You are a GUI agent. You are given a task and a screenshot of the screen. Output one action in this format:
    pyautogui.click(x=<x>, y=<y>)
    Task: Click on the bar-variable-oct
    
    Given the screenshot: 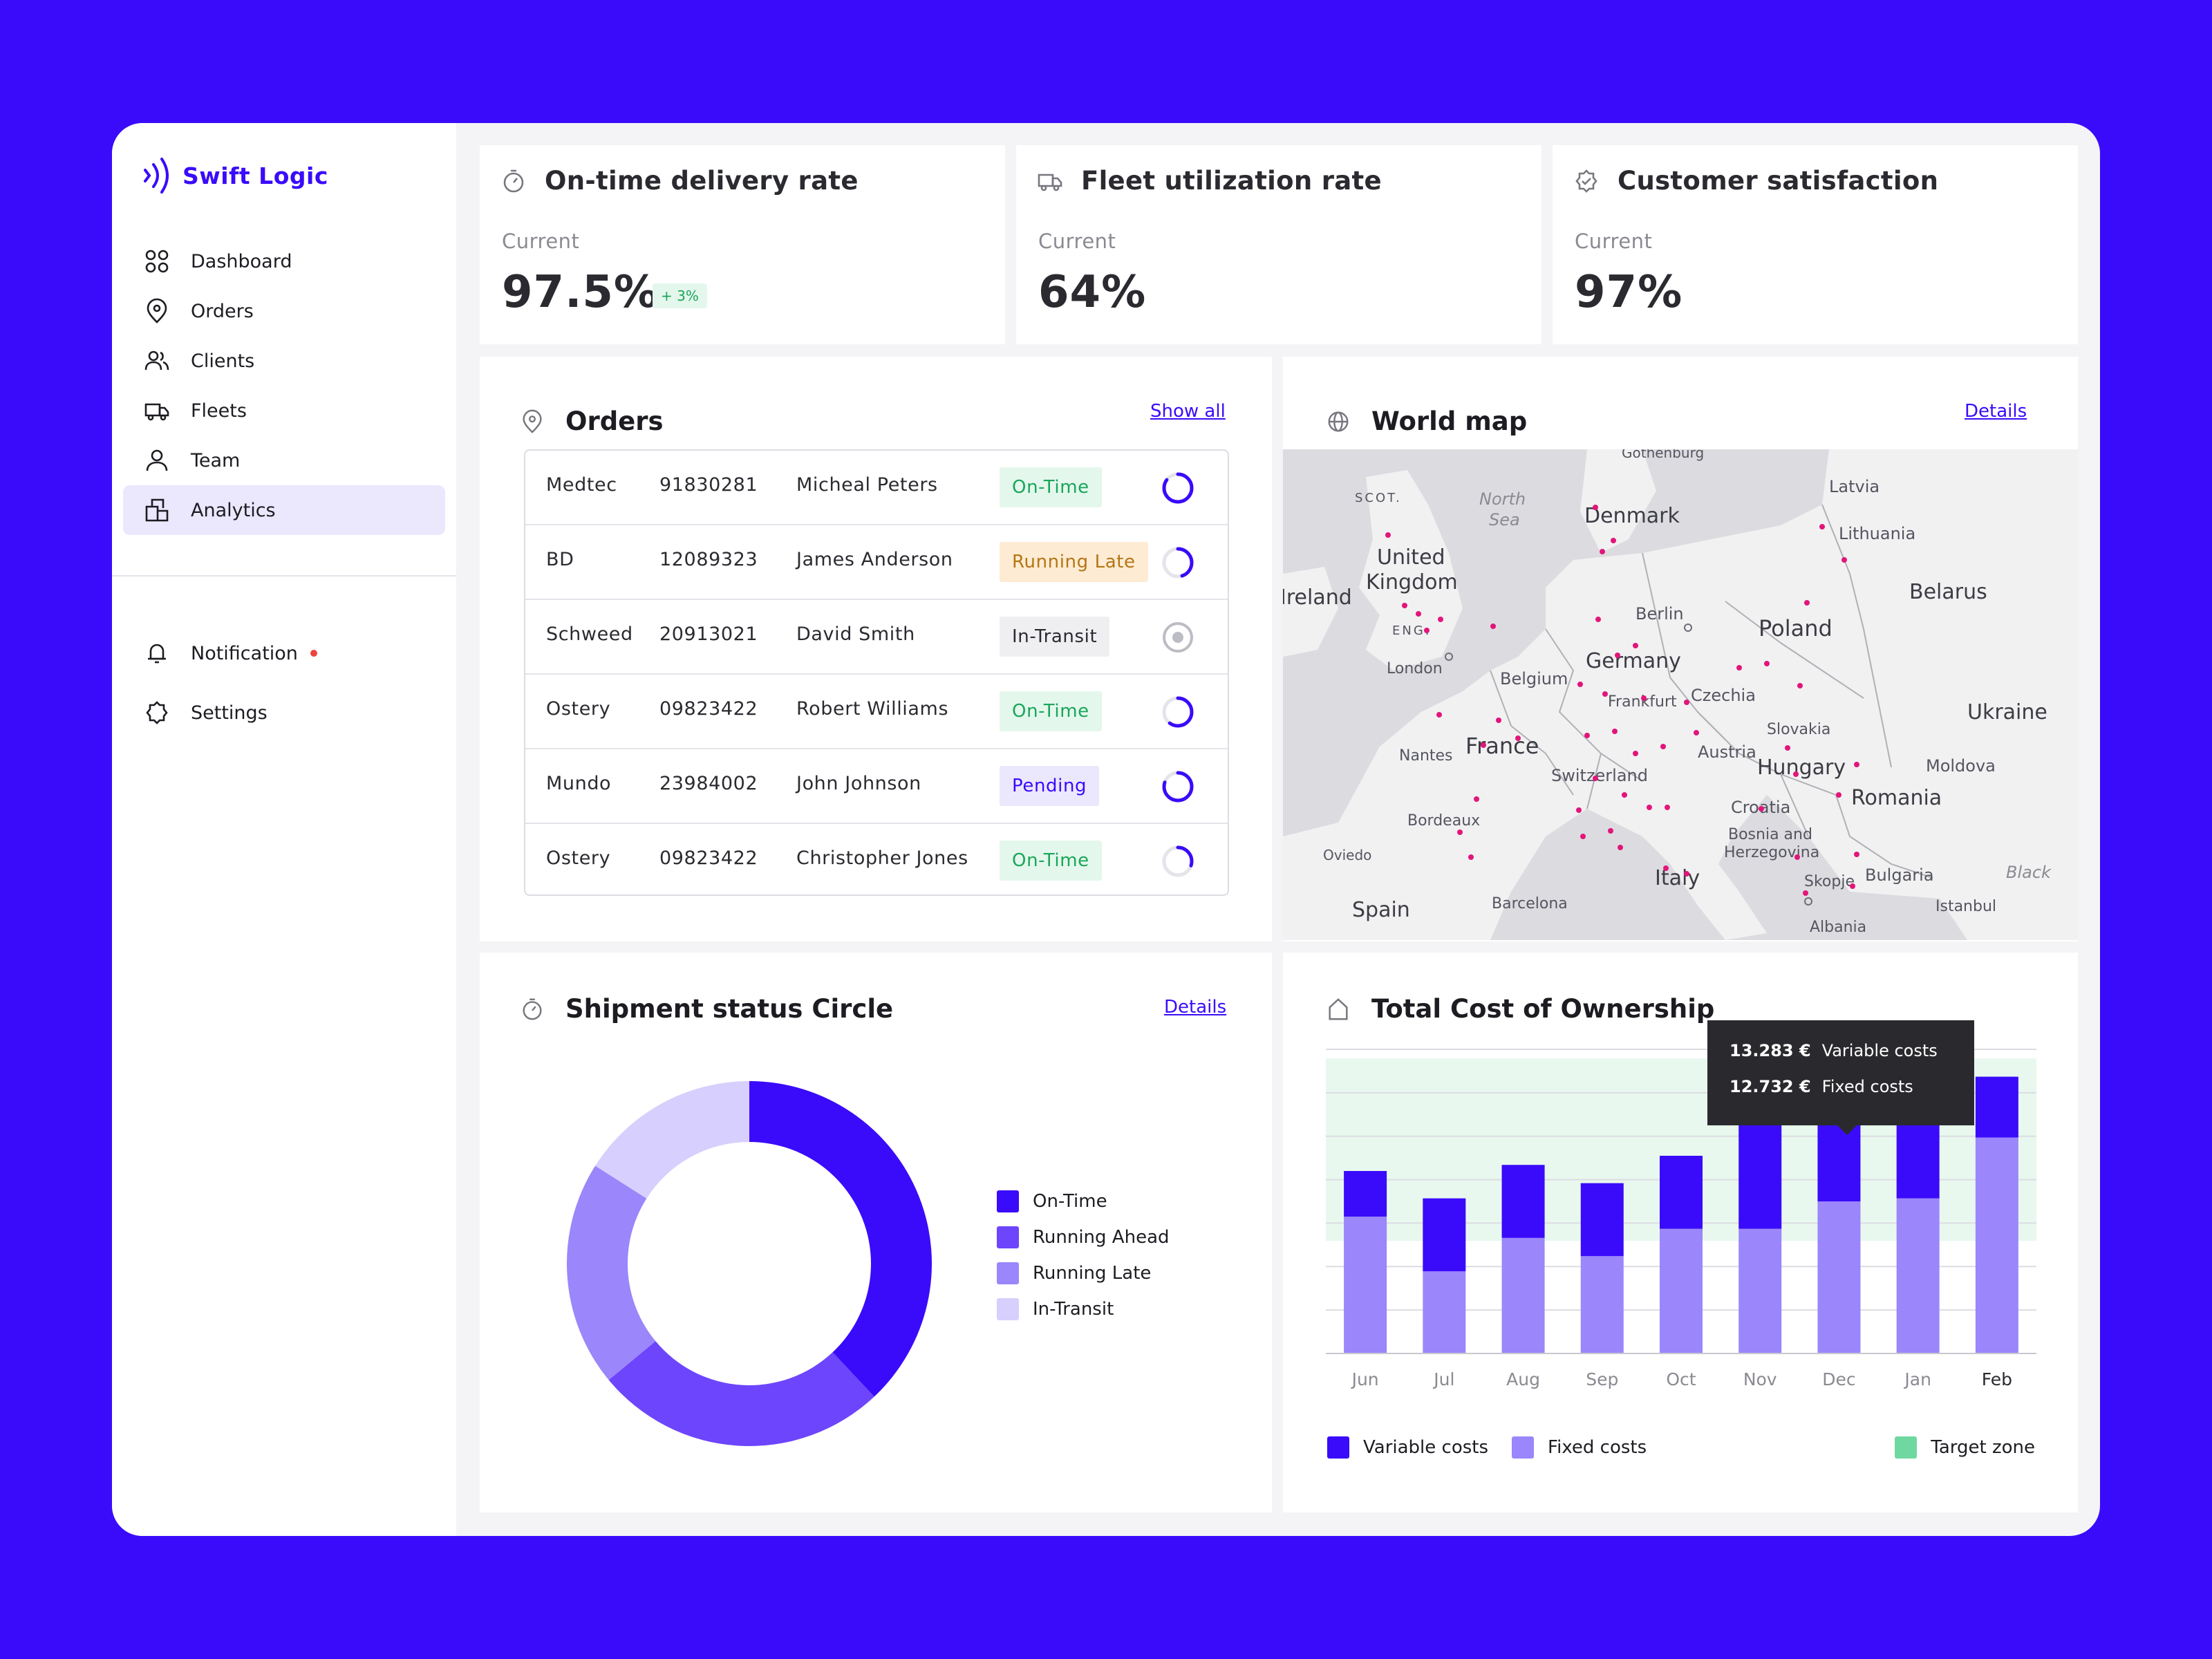 What is the action you would take?
    pyautogui.click(x=1681, y=1192)
    